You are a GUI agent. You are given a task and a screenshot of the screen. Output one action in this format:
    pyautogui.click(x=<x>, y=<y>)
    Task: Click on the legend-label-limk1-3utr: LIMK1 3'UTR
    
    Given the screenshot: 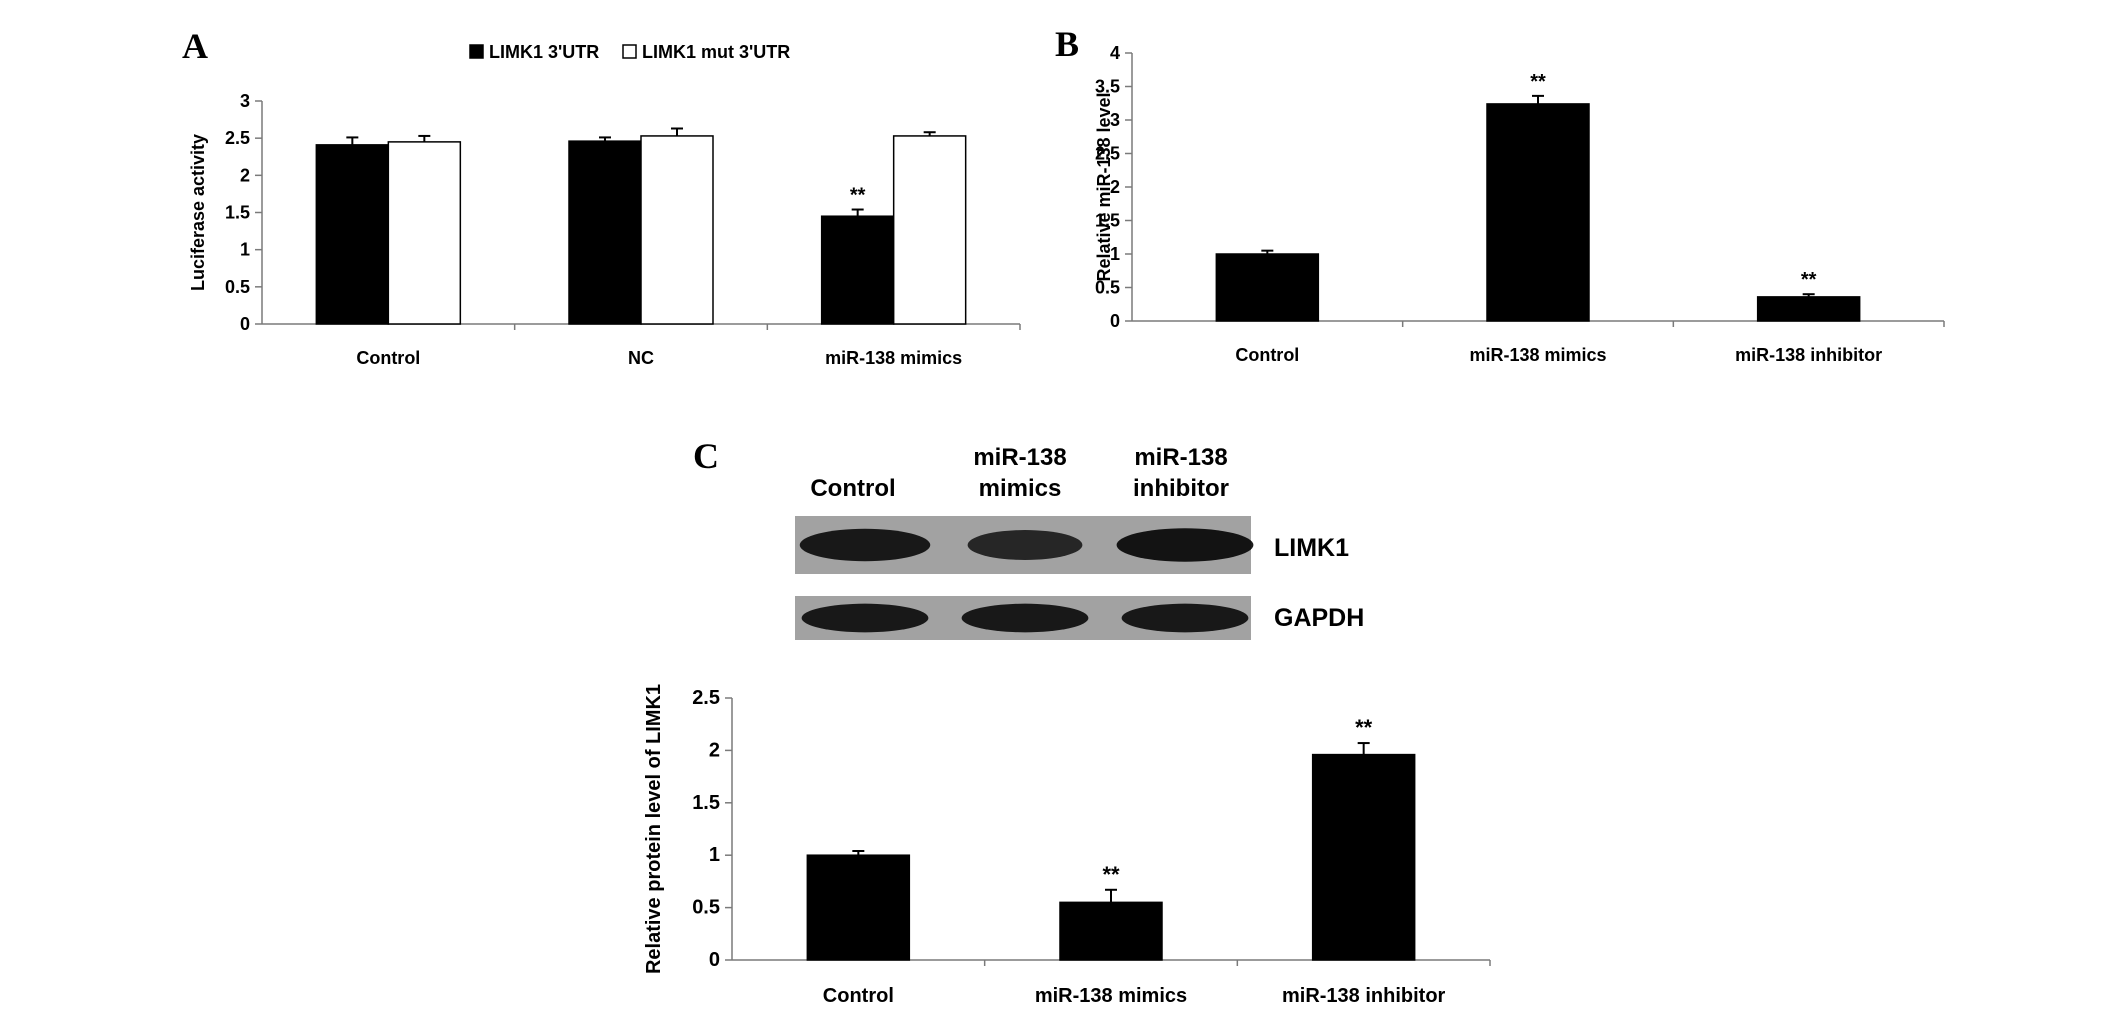 What is the action you would take?
    pyautogui.click(x=544, y=52)
    